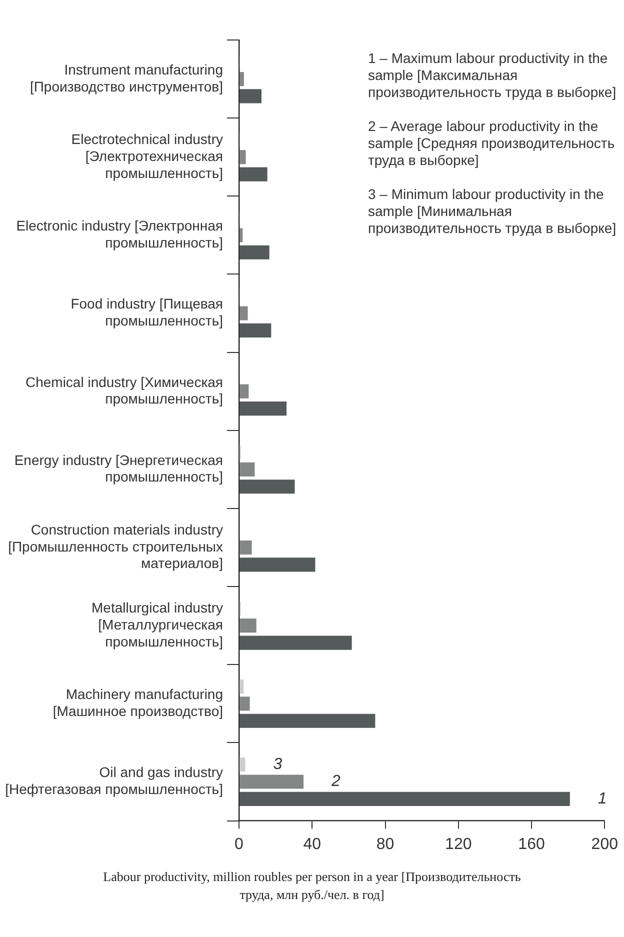 Image resolution: width=624 pixels, height=937 pixels. What do you see at coordinates (124, 390) in the screenshot?
I see `y-tick-label: Chemical industry [Химическая промышленность]` at bounding box center [124, 390].